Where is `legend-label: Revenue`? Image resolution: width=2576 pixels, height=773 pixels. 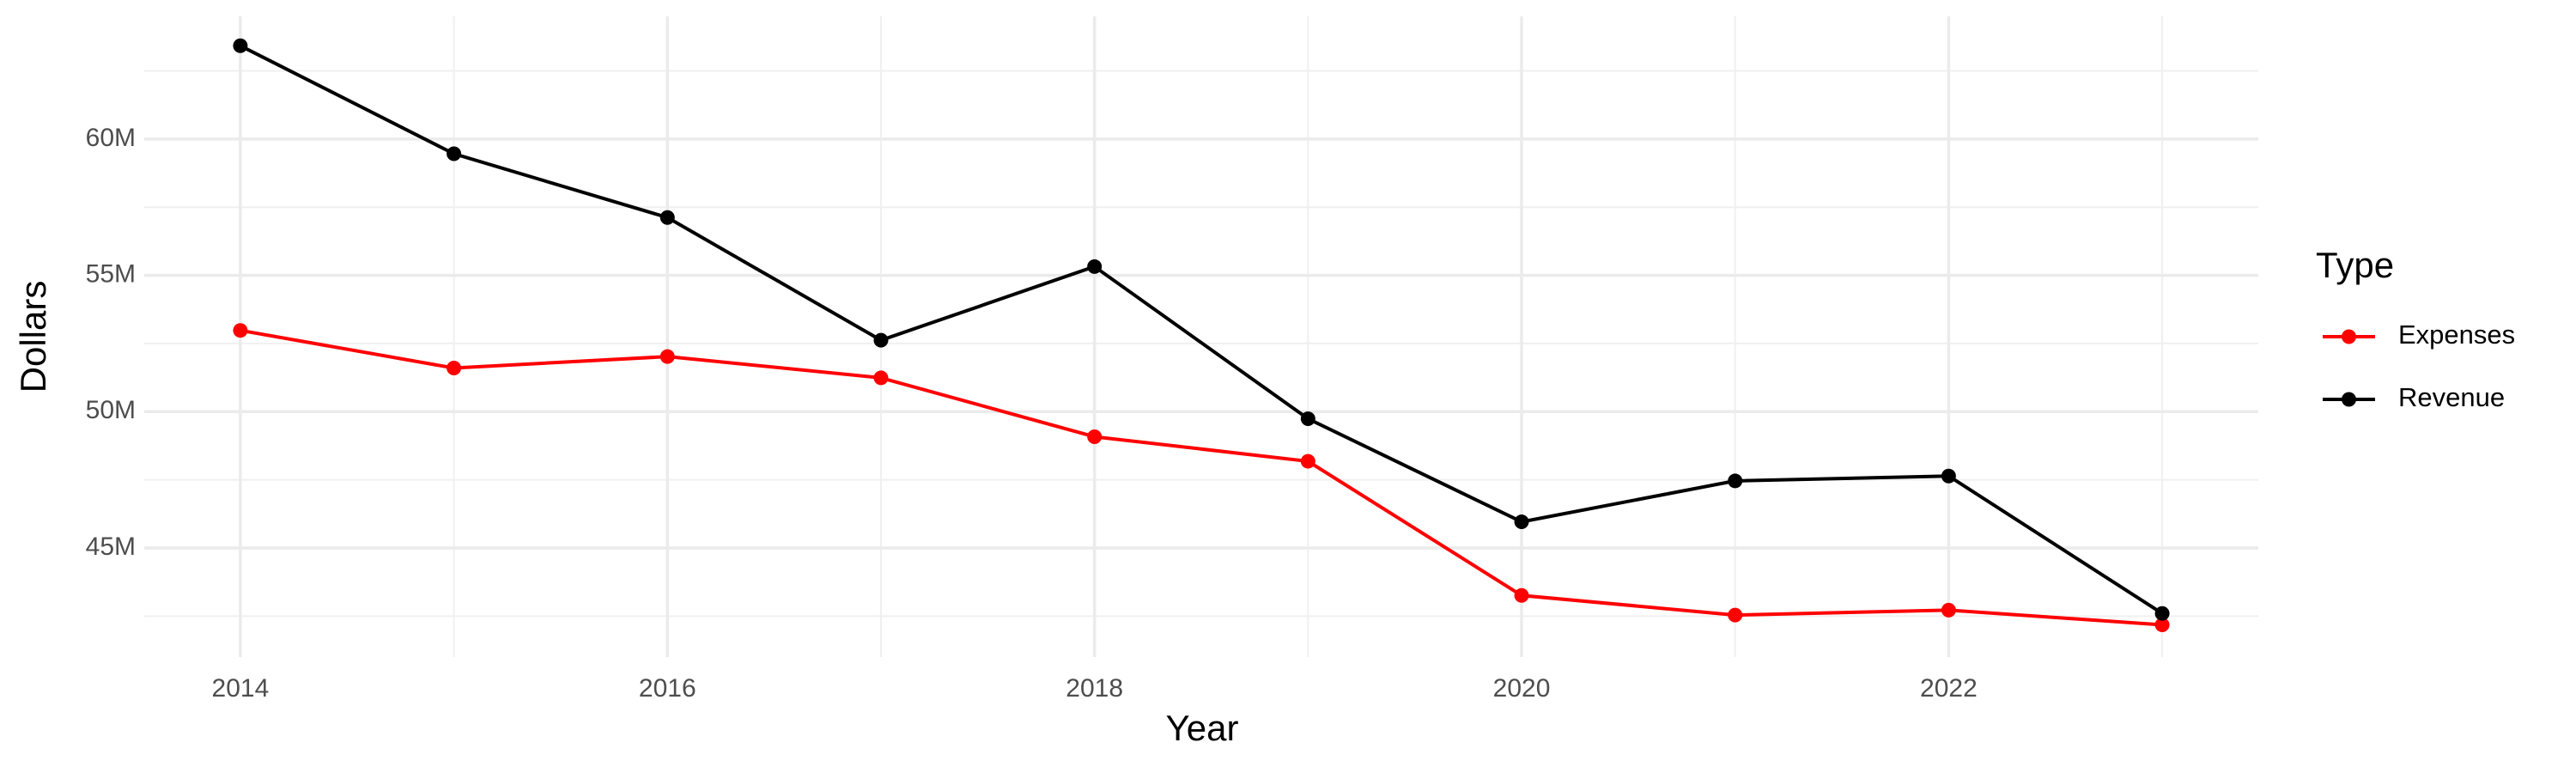 legend-label: Revenue is located at coordinates (2451, 397).